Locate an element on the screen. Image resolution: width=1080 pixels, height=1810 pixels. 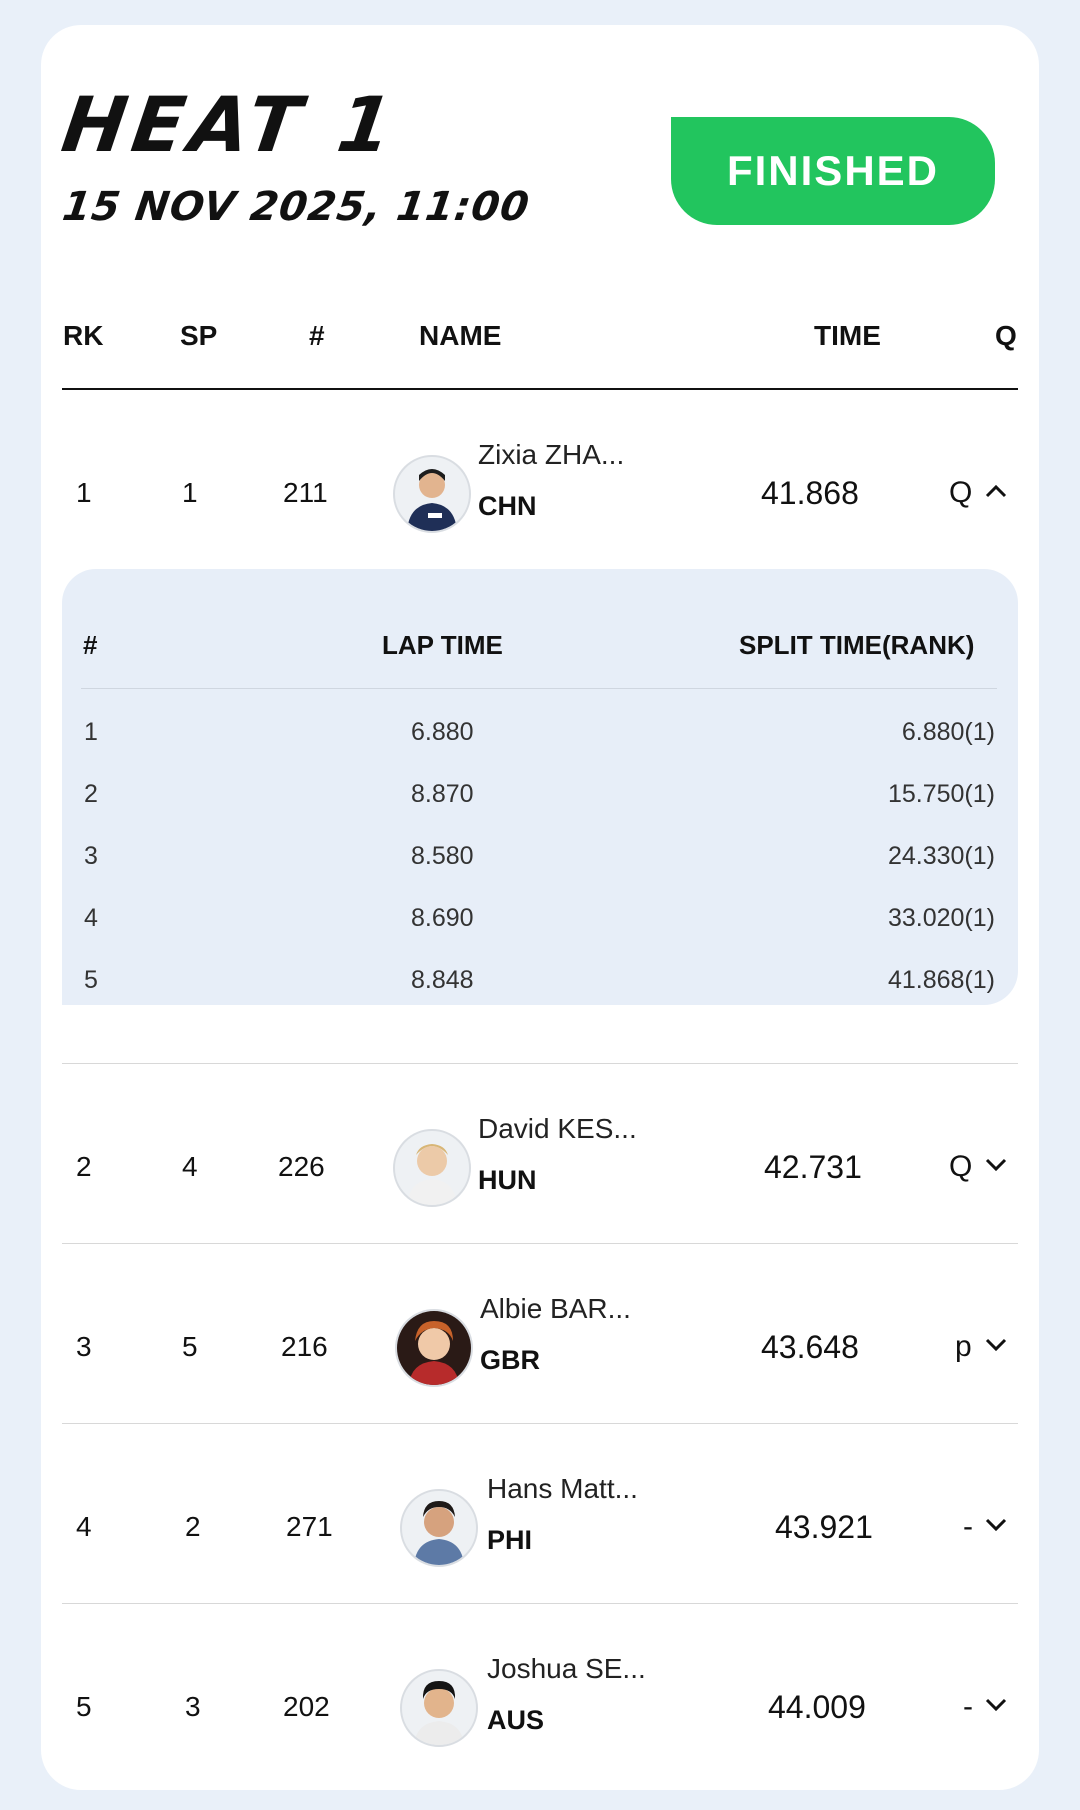
rank-cell: 4 is located at coordinates (84, 1526).